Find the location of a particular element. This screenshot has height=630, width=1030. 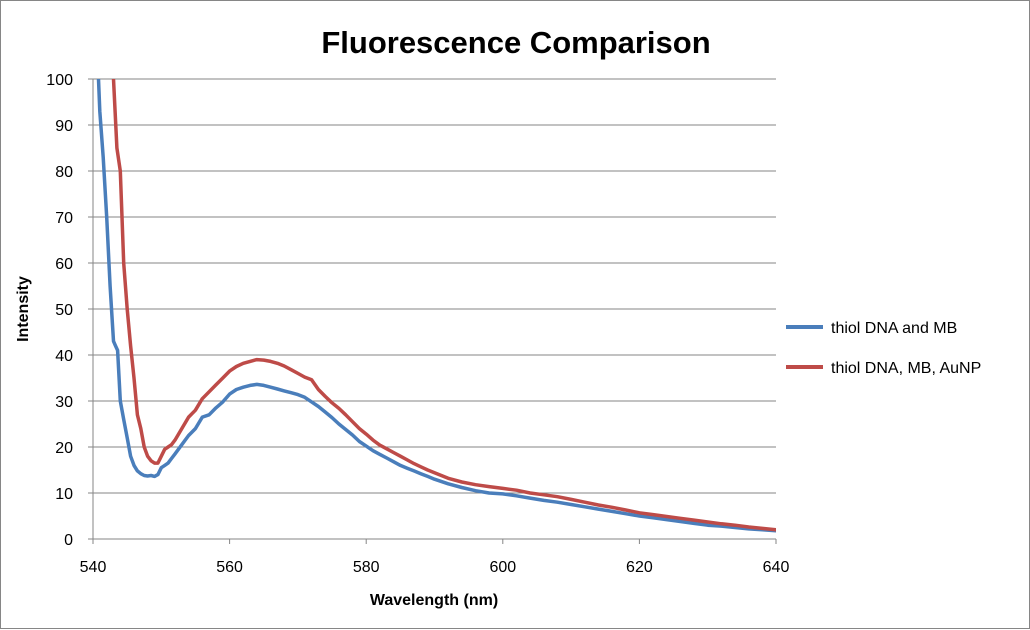

x-tick-labels: 540 560 580 600 620 640 is located at coordinates (435, 567).